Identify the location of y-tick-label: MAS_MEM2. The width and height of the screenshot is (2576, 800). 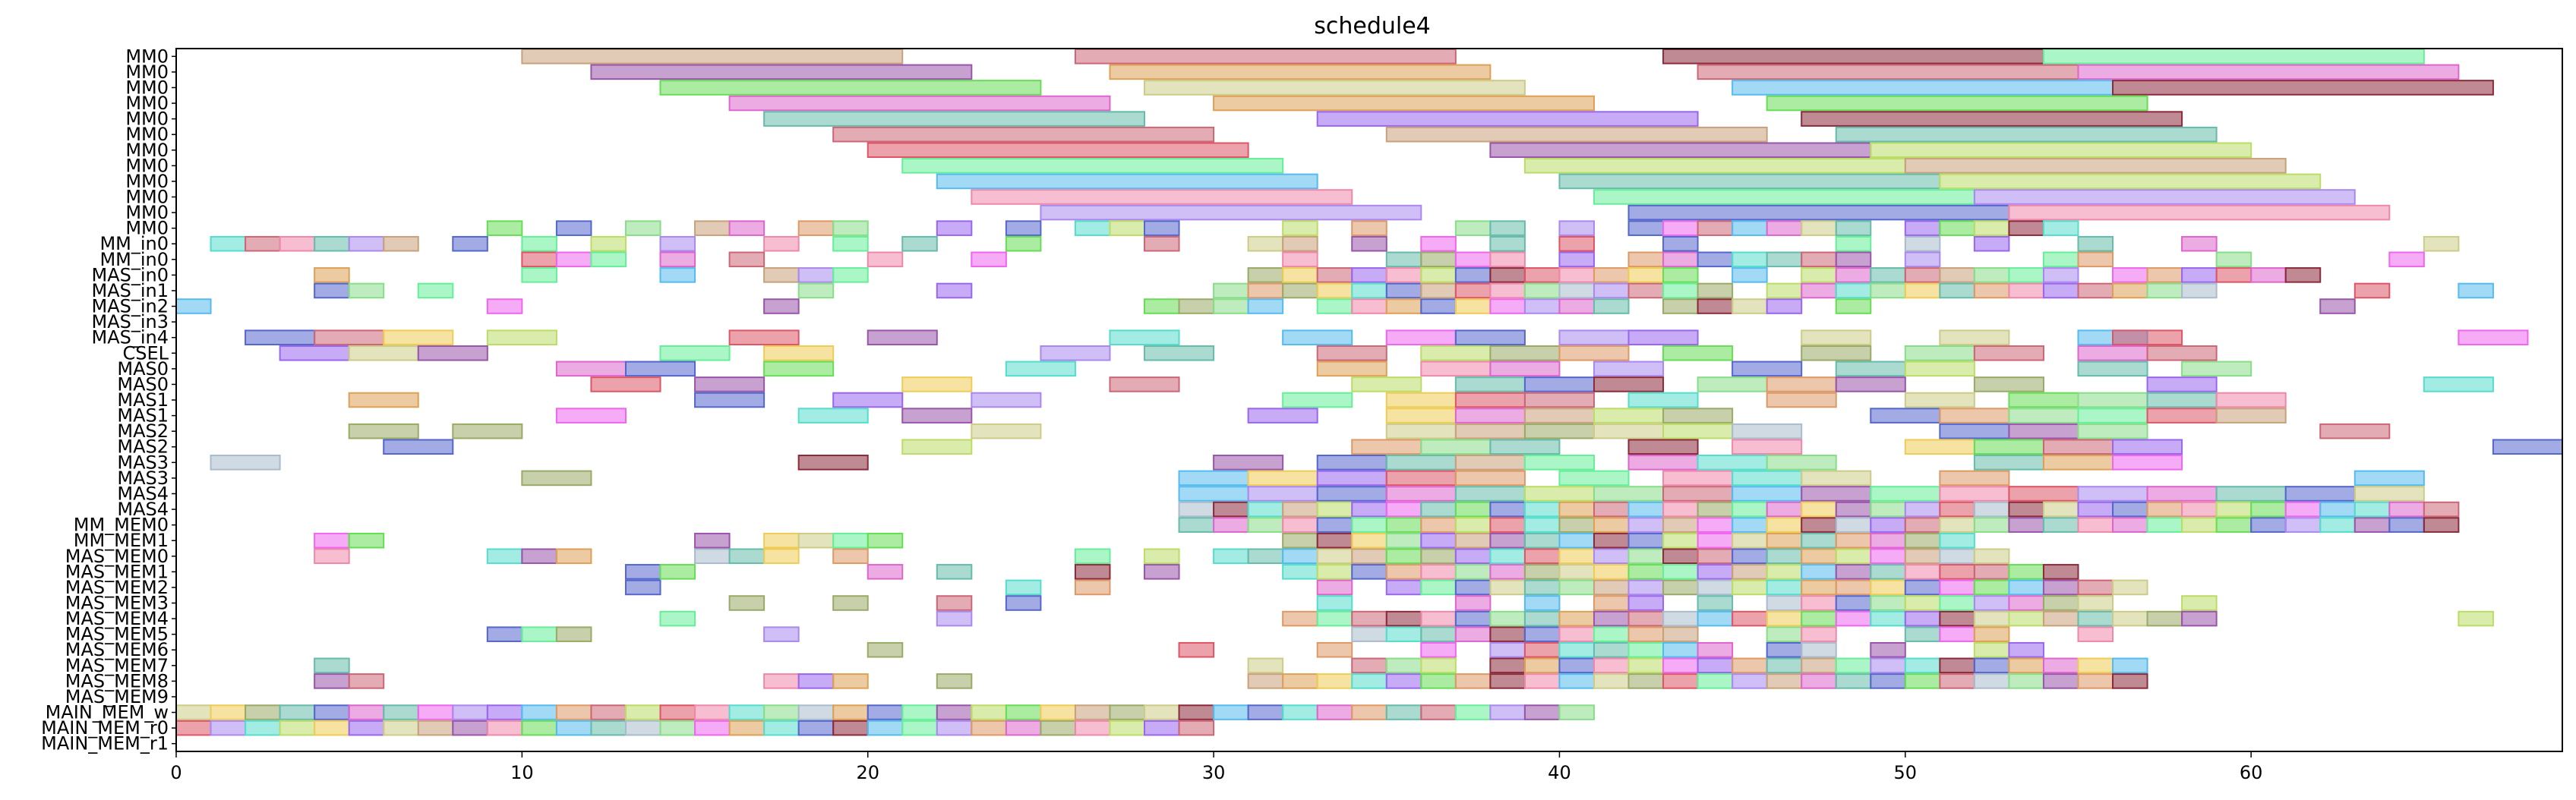
(117, 587).